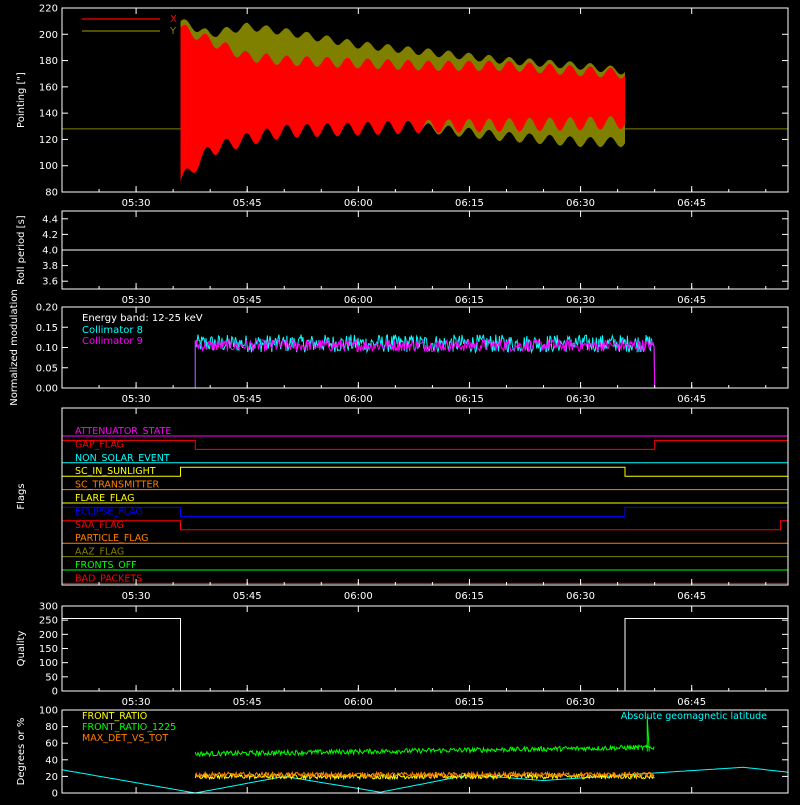  Describe the element at coordinates (136, 300) in the screenshot. I see `panel-1-xtick-label: 05:30` at that location.